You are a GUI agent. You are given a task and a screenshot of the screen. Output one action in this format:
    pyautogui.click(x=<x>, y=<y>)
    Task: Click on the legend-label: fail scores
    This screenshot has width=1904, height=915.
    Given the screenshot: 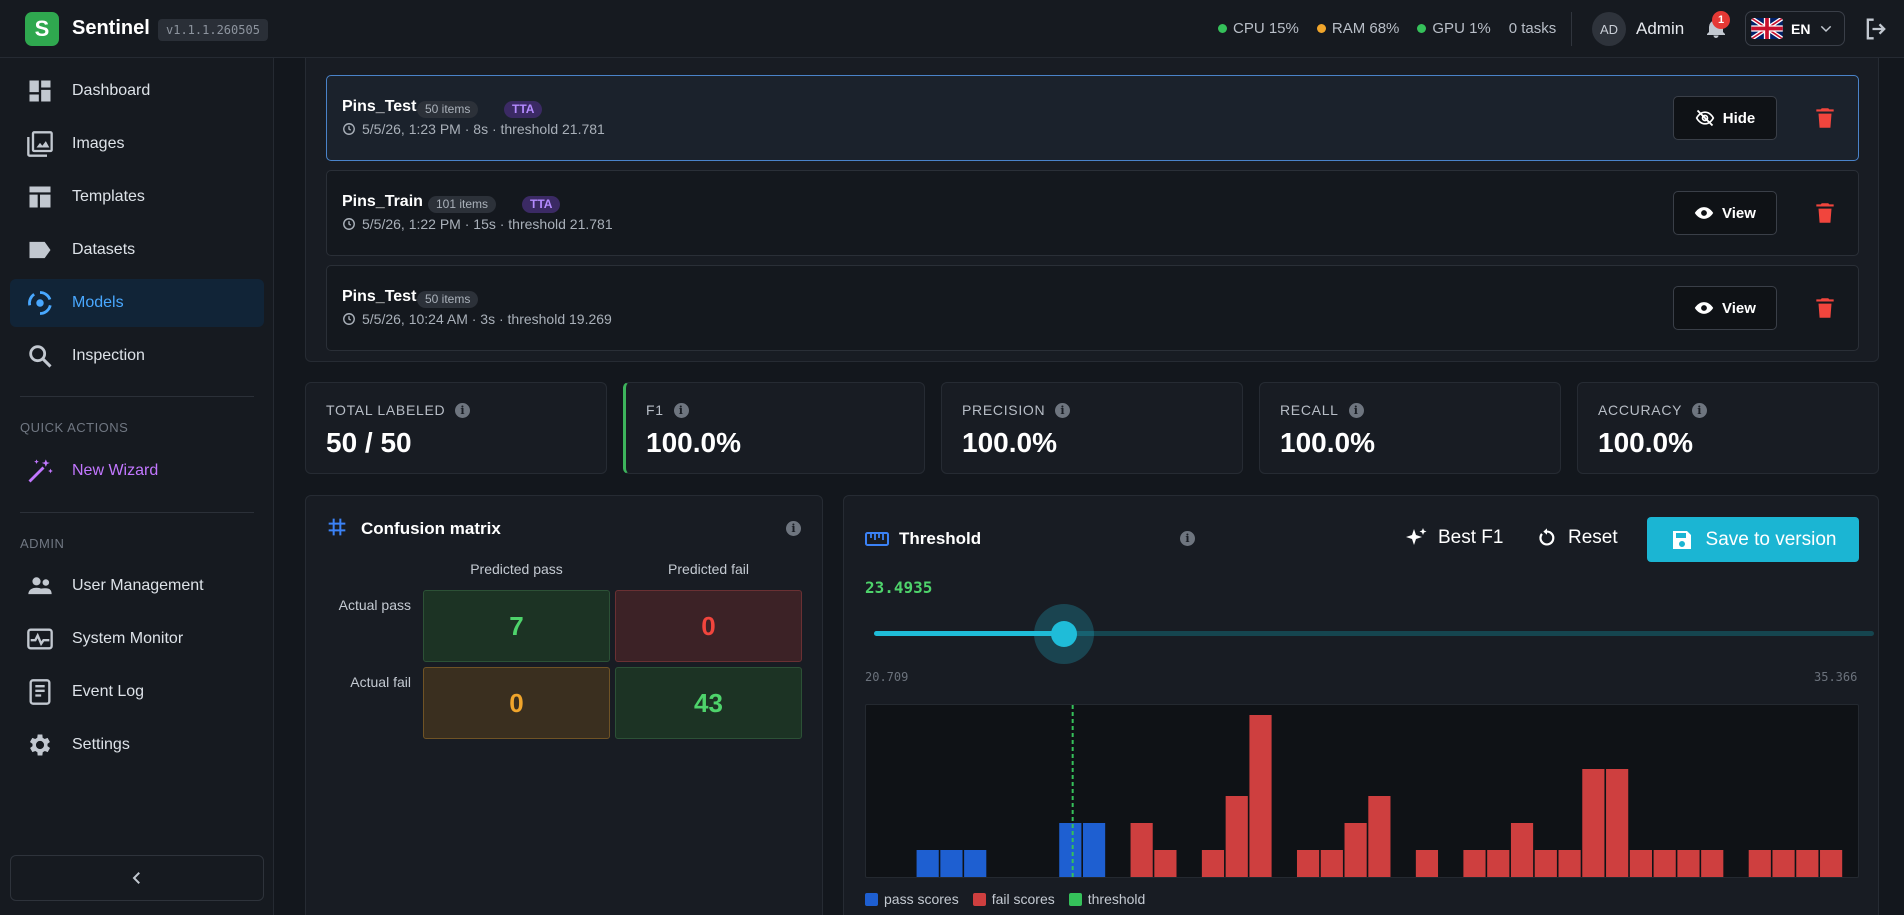 What is the action you would take?
    pyautogui.click(x=1023, y=899)
    